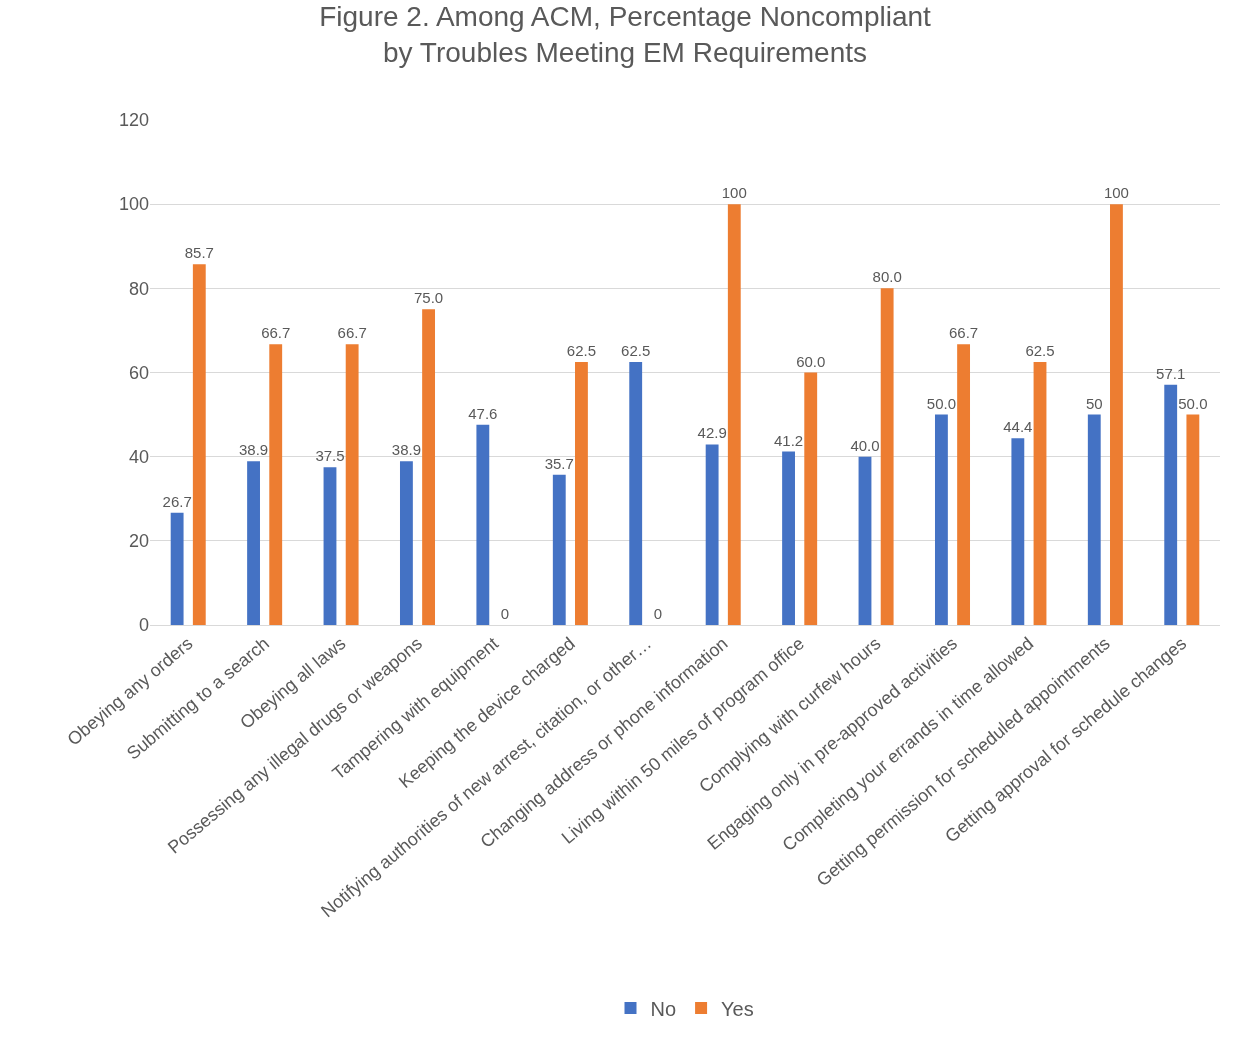 The image size is (1250, 1040). What do you see at coordinates (428, 298) in the screenshot?
I see `data-label: 75.0` at bounding box center [428, 298].